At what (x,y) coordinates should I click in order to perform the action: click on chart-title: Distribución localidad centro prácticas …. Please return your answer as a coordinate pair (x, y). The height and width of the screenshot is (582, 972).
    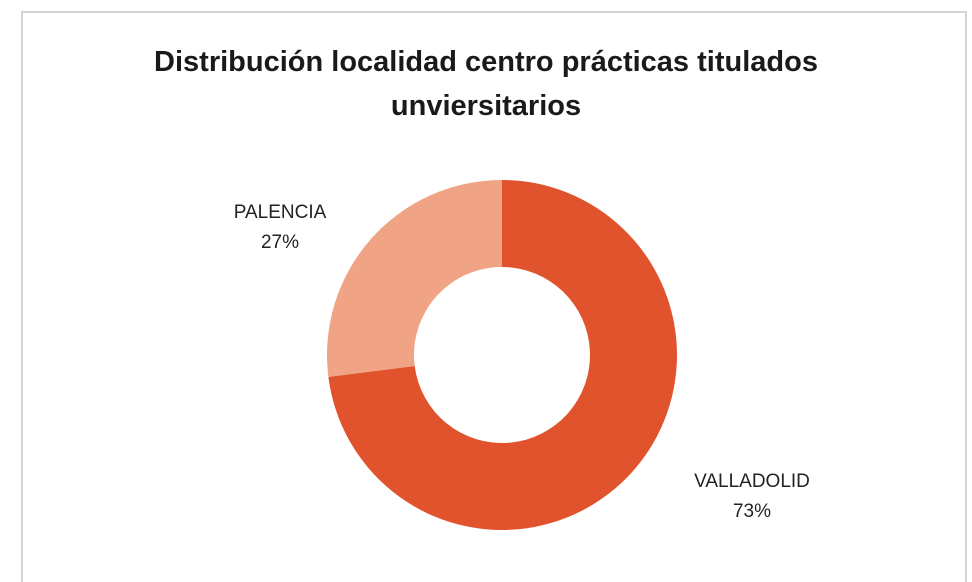
    Looking at the image, I should click on (486, 84).